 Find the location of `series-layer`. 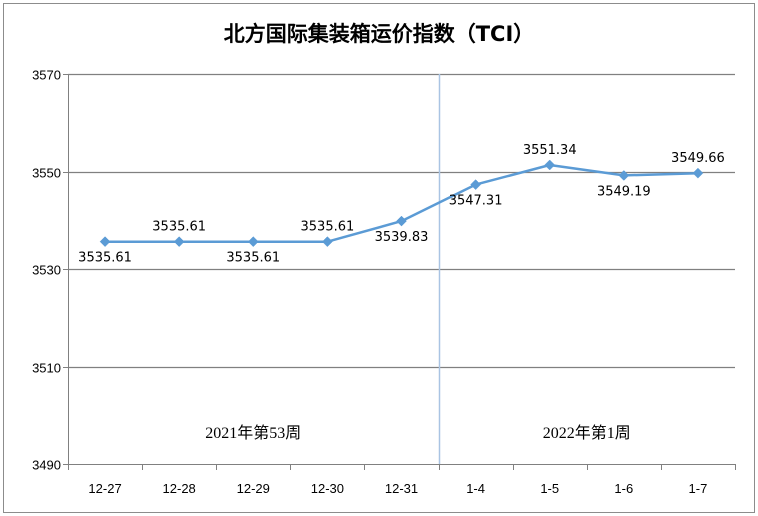

series-layer is located at coordinates (401, 203).